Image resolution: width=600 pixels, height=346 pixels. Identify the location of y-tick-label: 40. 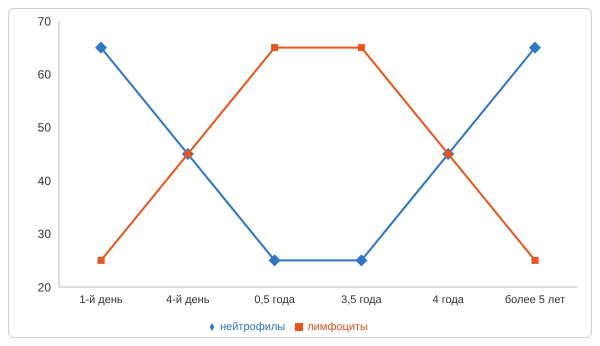
(45, 181).